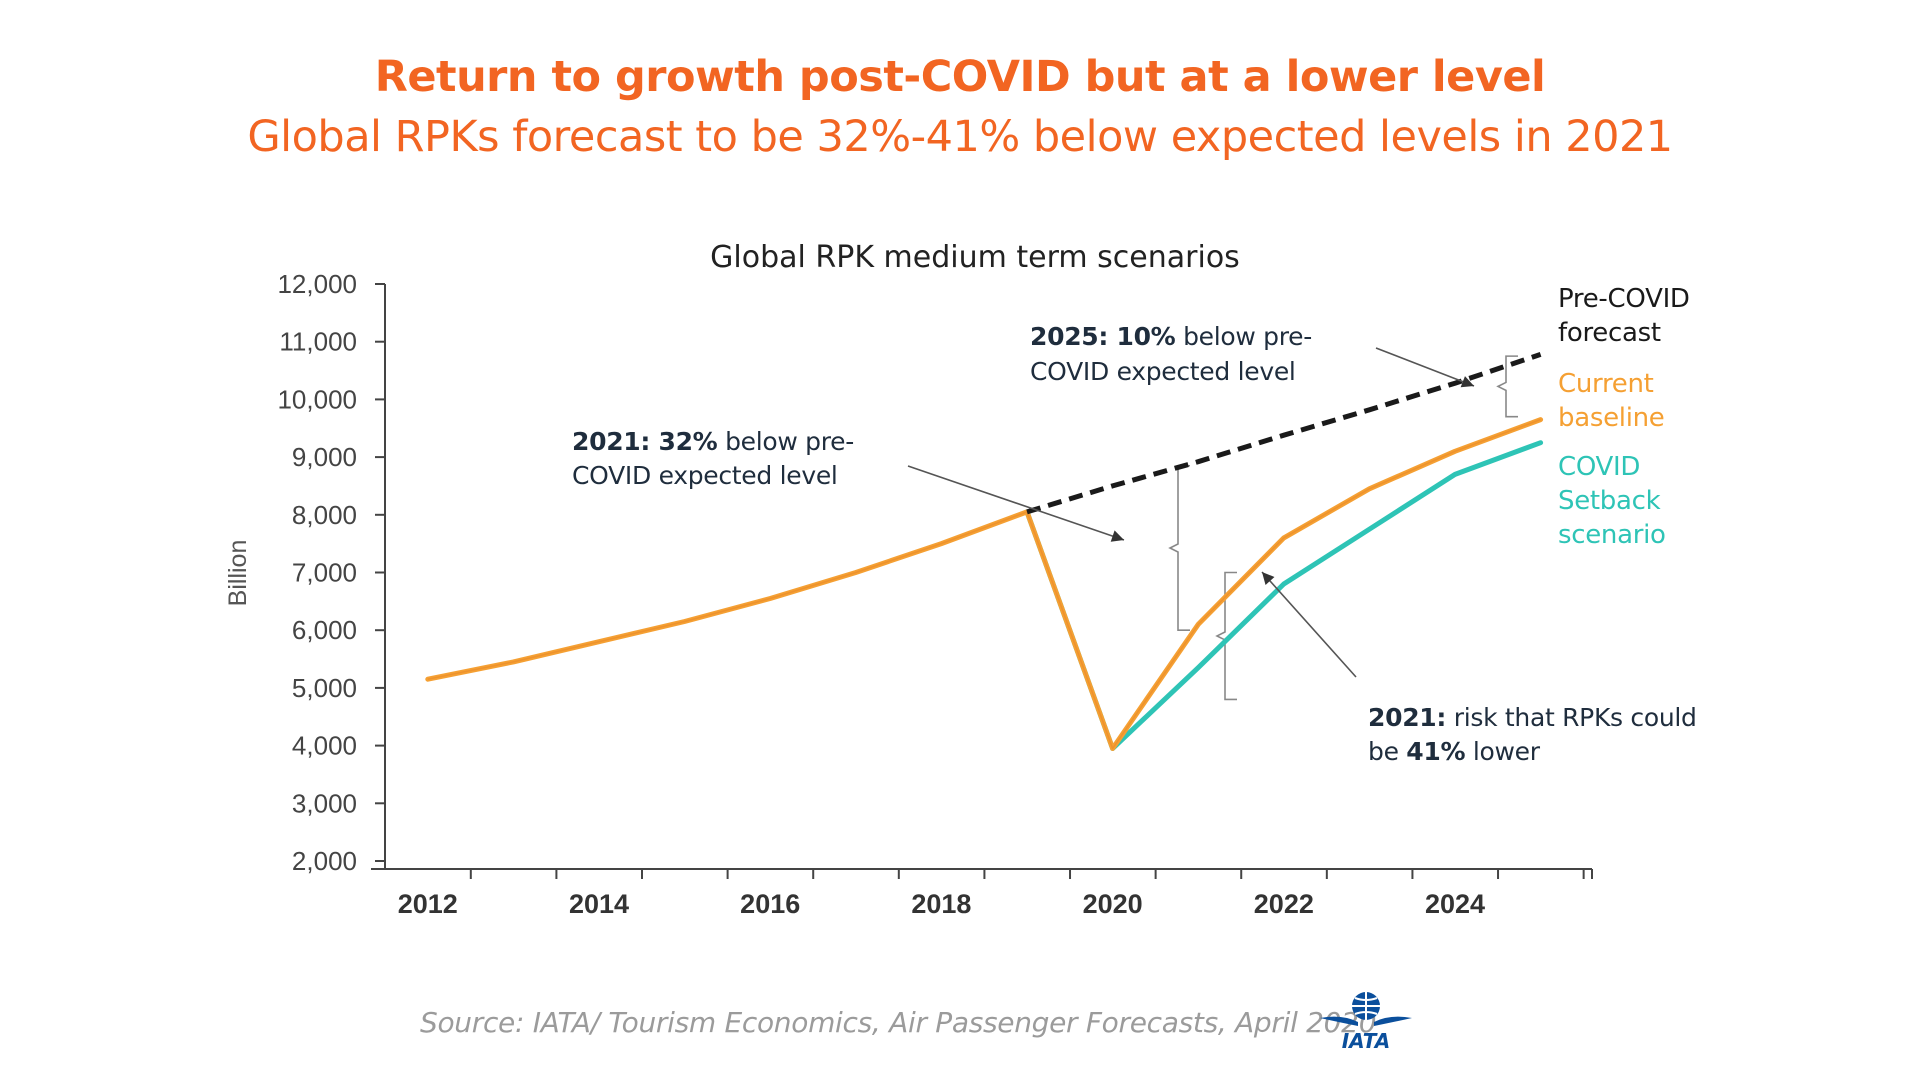 This screenshot has height=1080, width=1920. Describe the element at coordinates (1507, 386) in the screenshot. I see `bracket-2025` at that location.